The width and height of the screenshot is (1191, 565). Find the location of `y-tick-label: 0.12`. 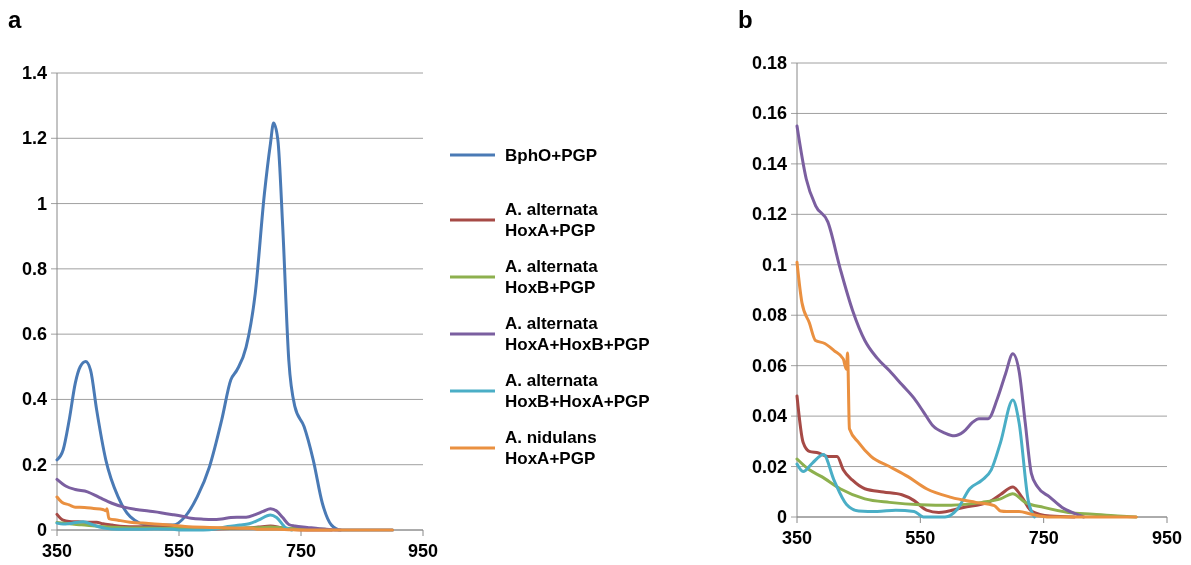

y-tick-label: 0.12 is located at coordinates (769, 214).